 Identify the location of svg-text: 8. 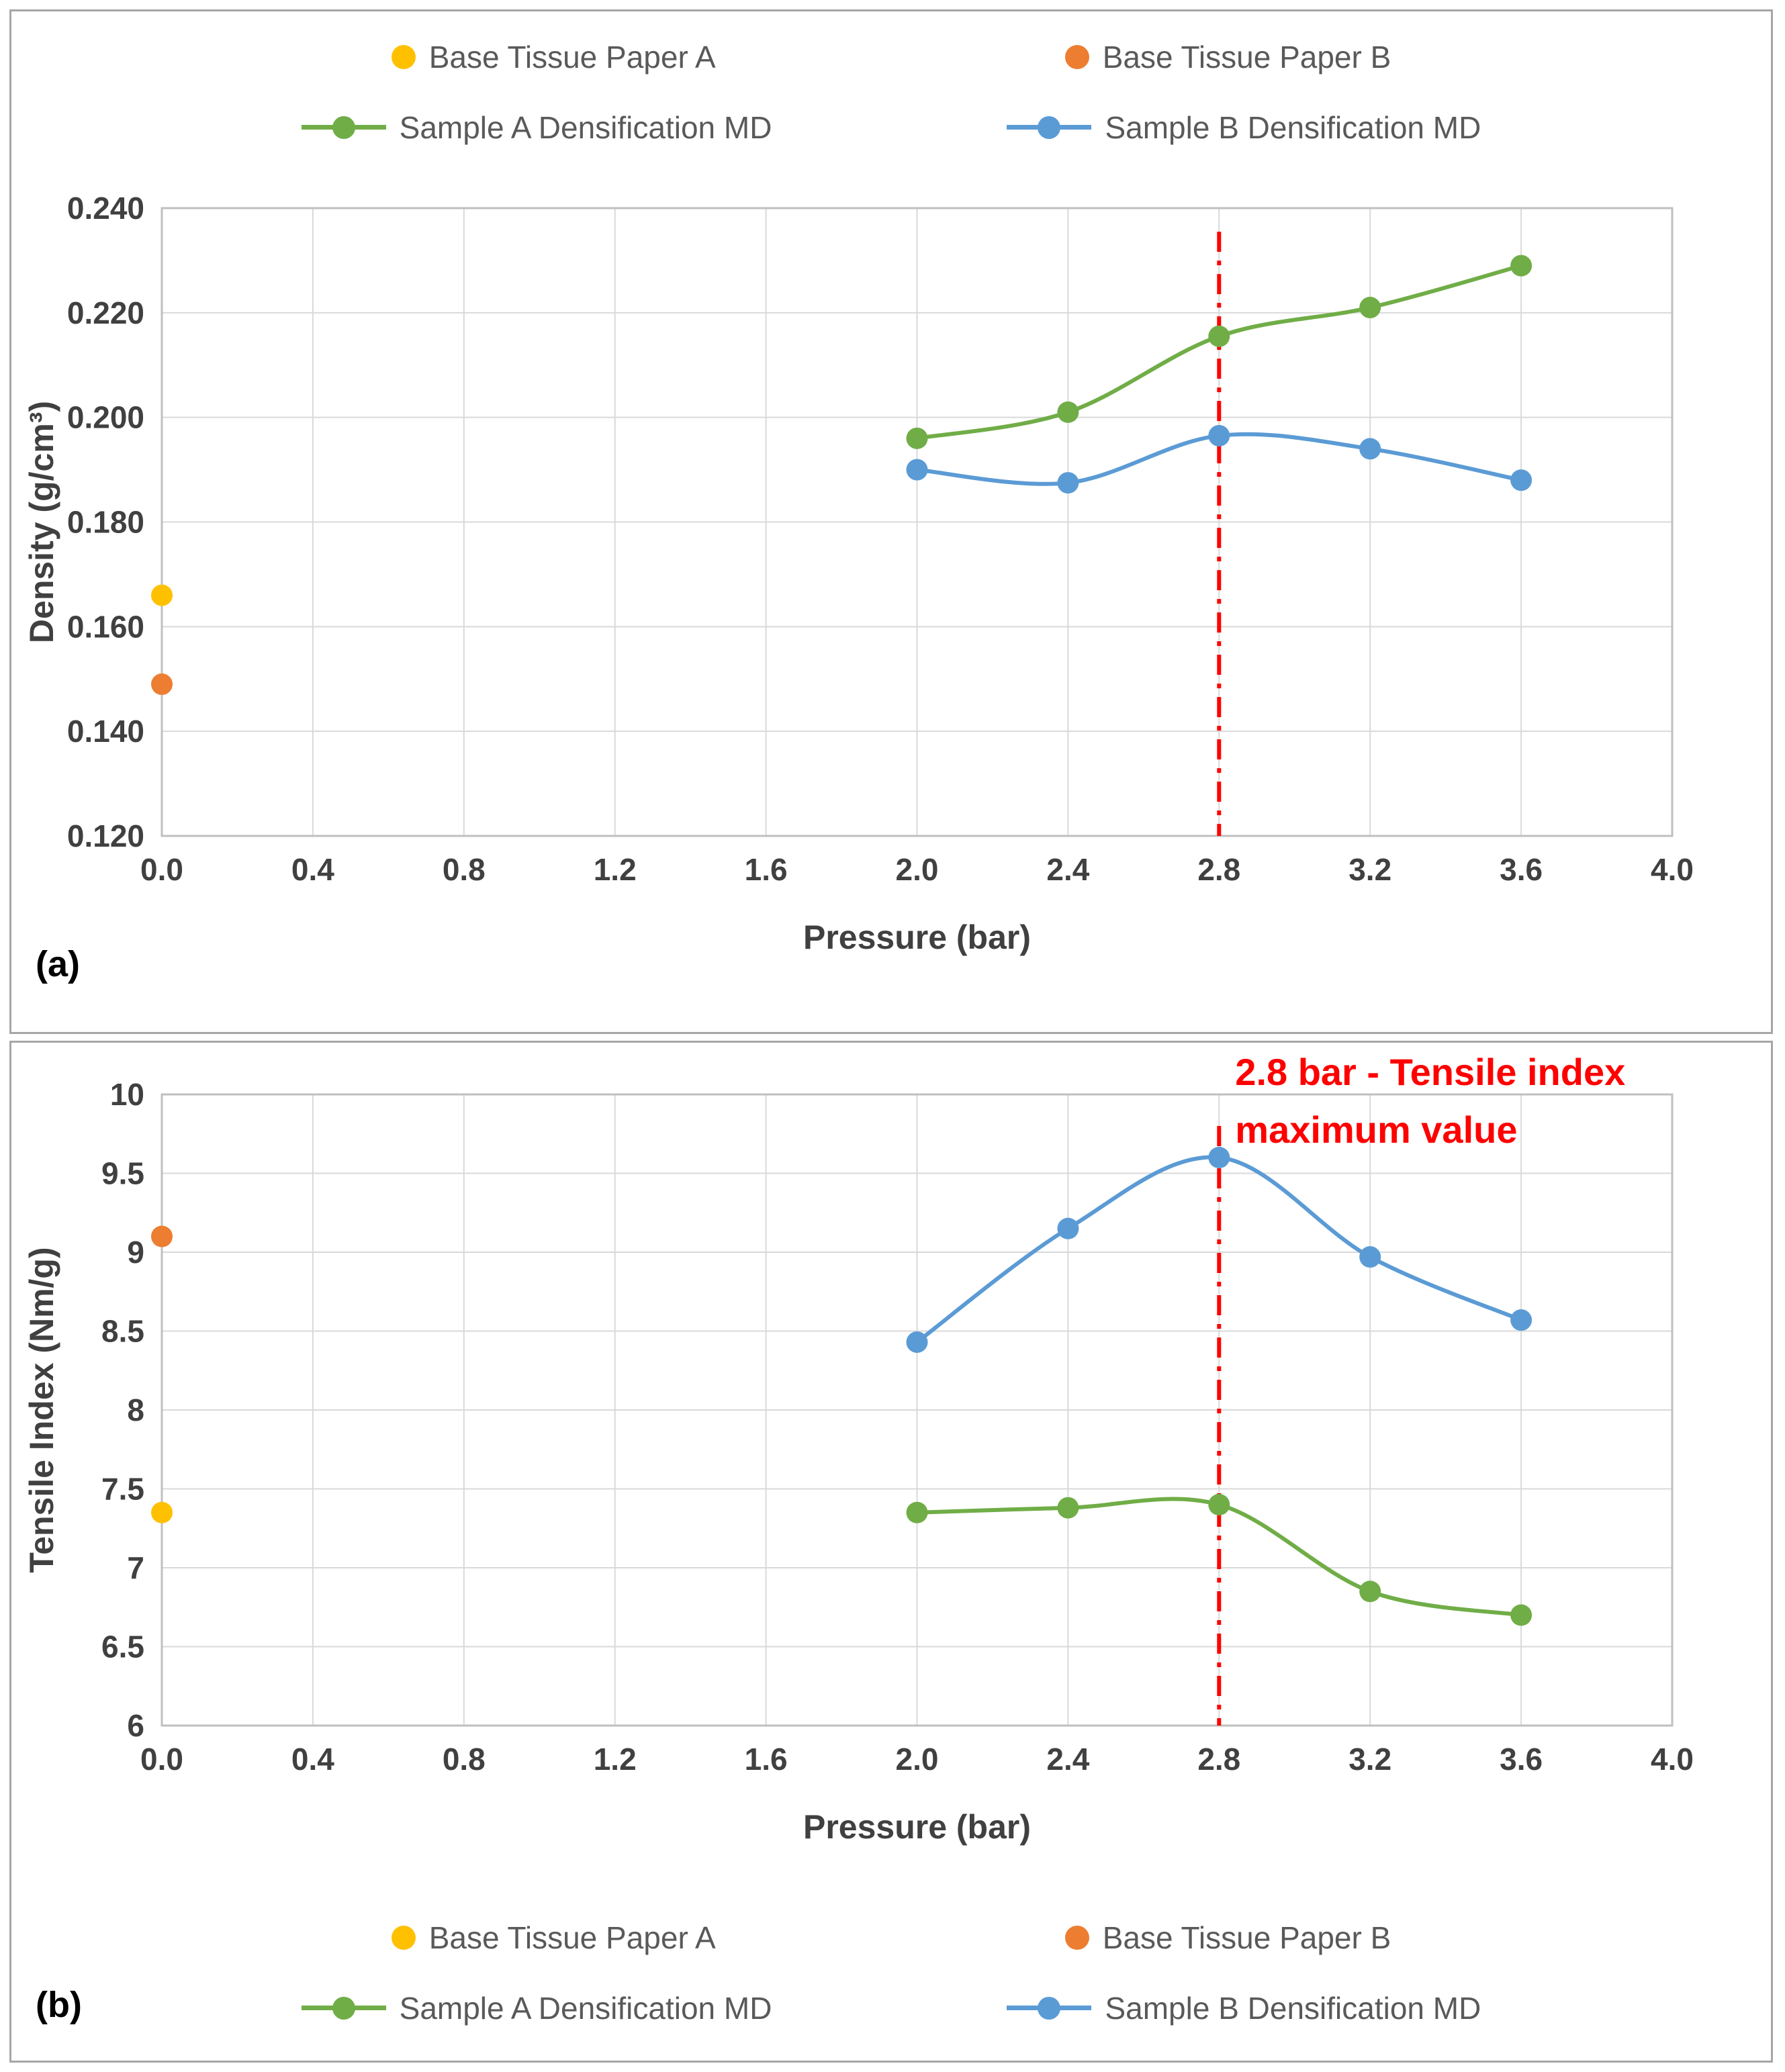
(135, 1410).